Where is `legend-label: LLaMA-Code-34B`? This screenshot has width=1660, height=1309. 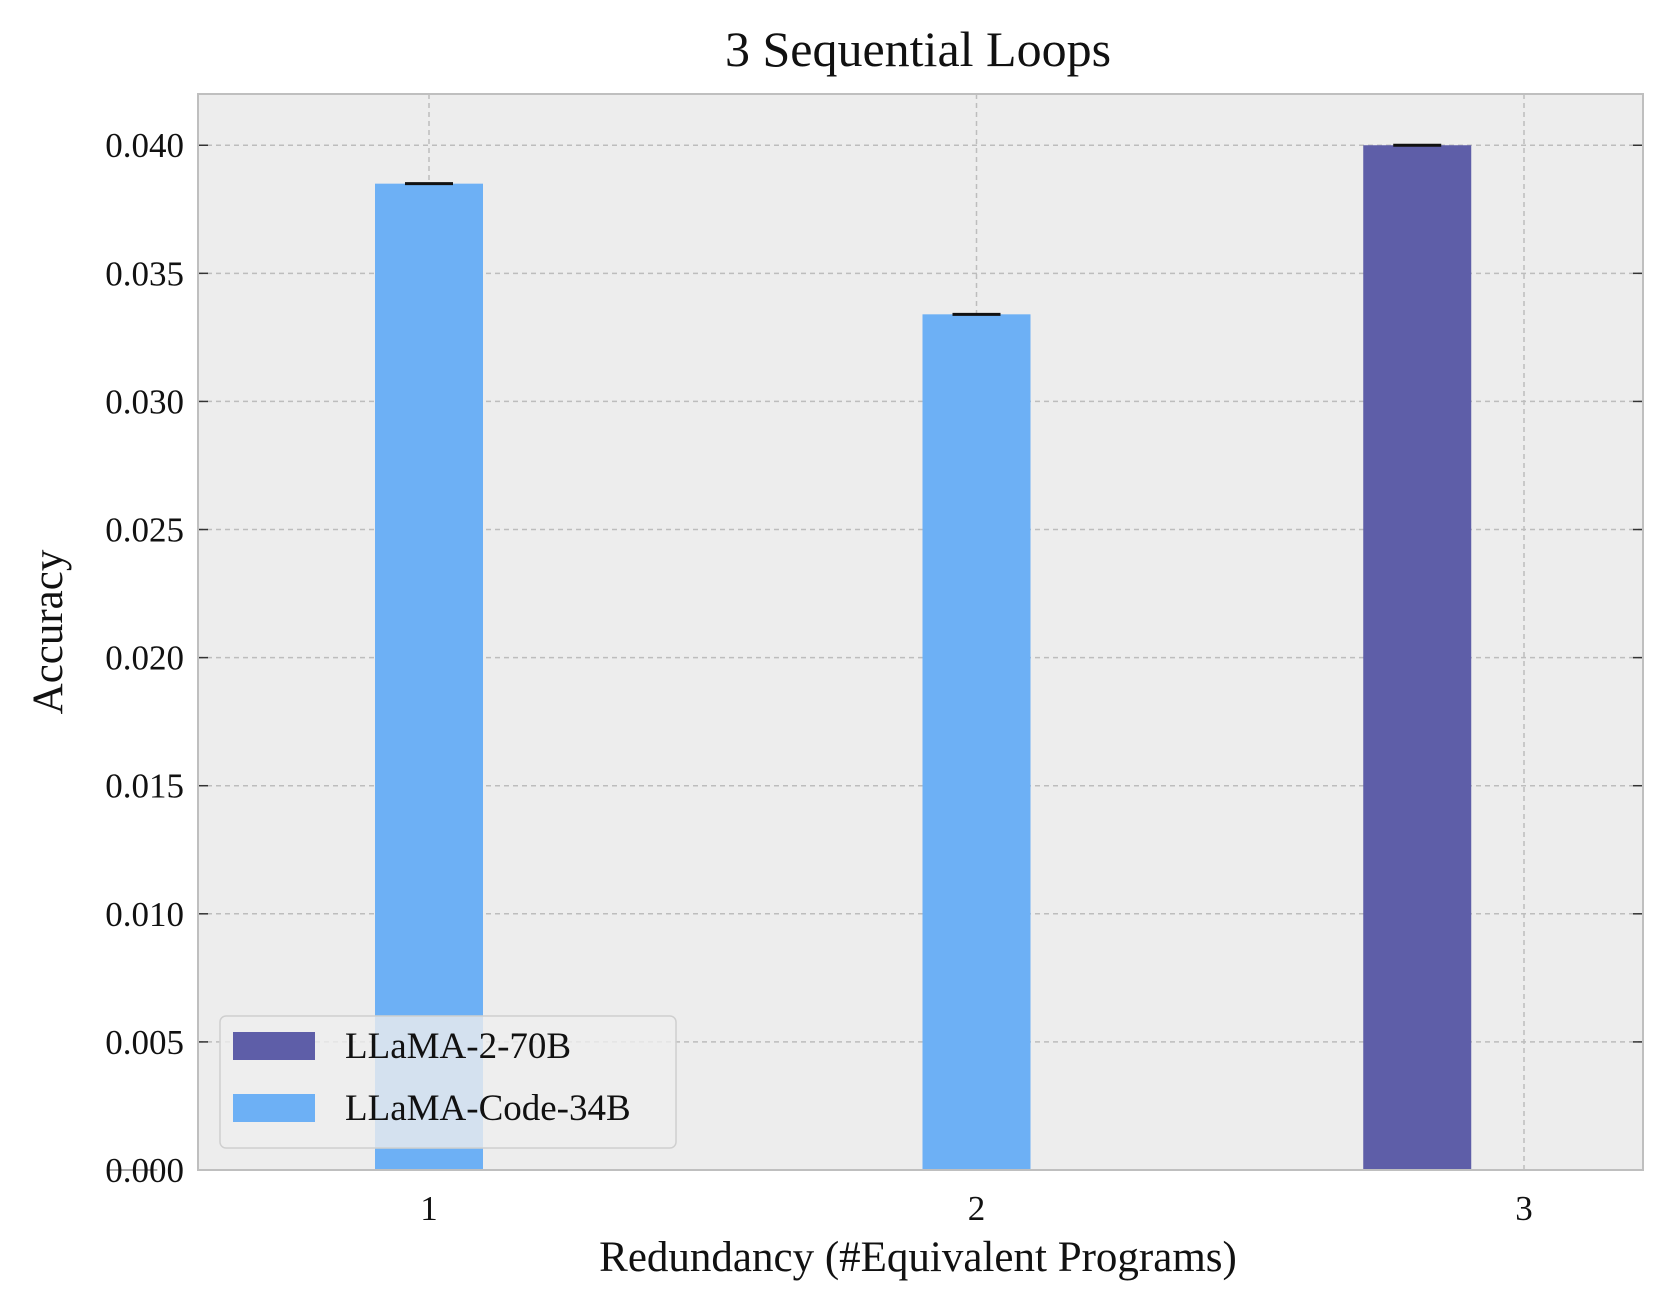
legend-label: LLaMA-Code-34B is located at coordinates (488, 1108).